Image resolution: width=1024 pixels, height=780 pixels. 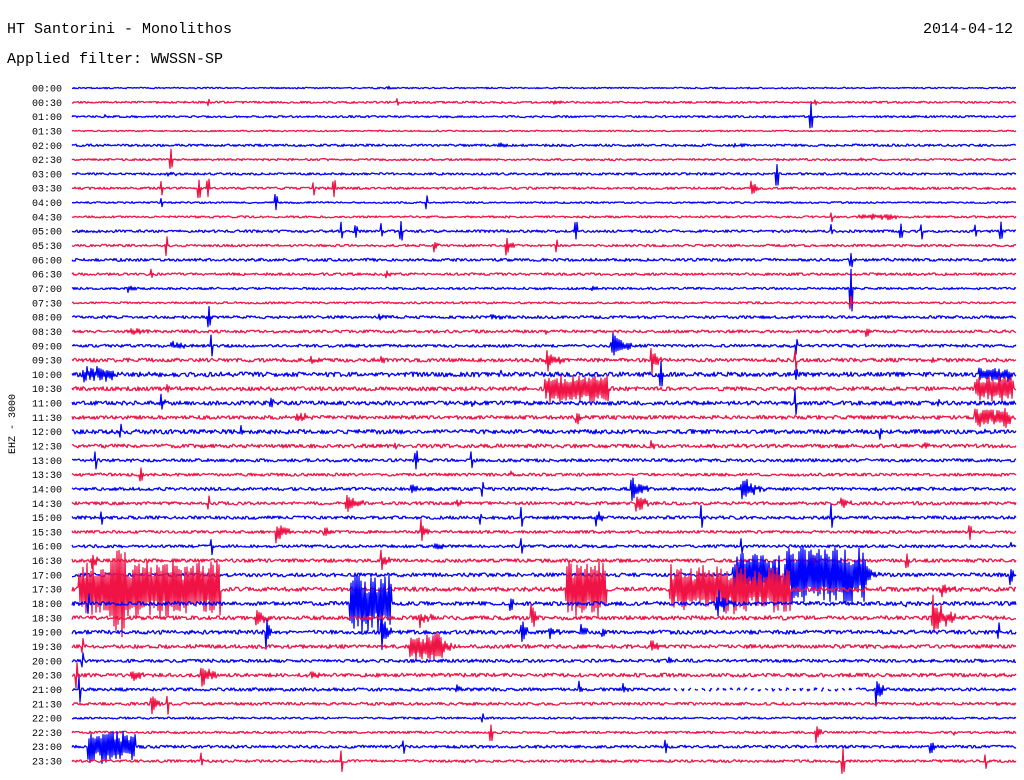 What do you see at coordinates (47, 276) in the screenshot?
I see `tick-label-06-30: 06:30` at bounding box center [47, 276].